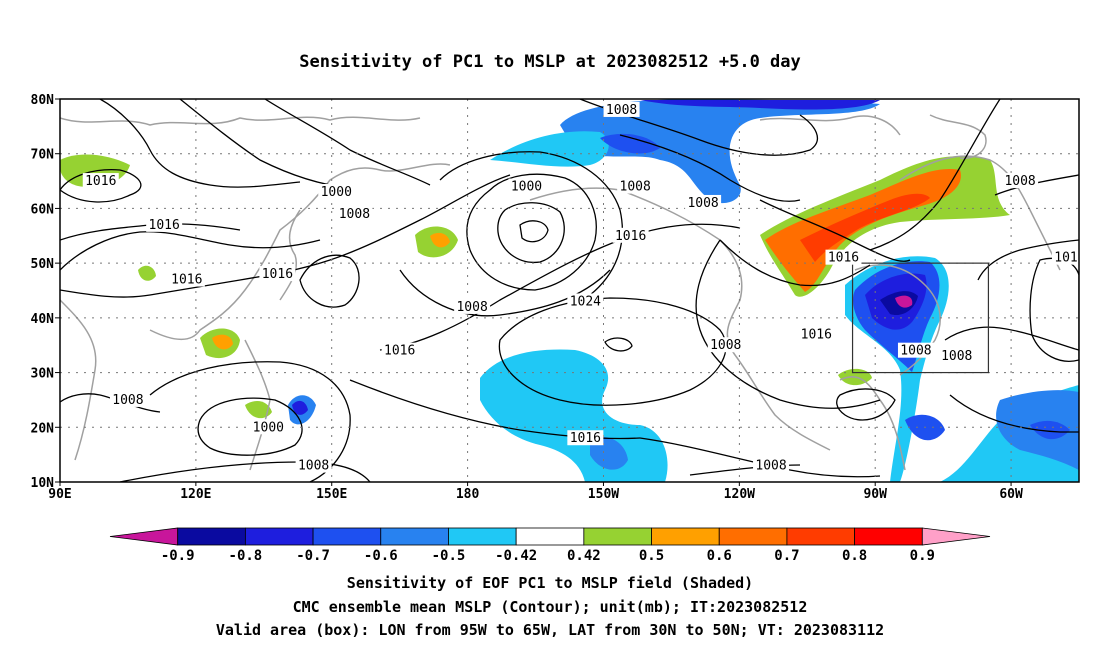 The width and height of the screenshot is (1100, 650). I want to click on lon-label: 120E, so click(195, 494).